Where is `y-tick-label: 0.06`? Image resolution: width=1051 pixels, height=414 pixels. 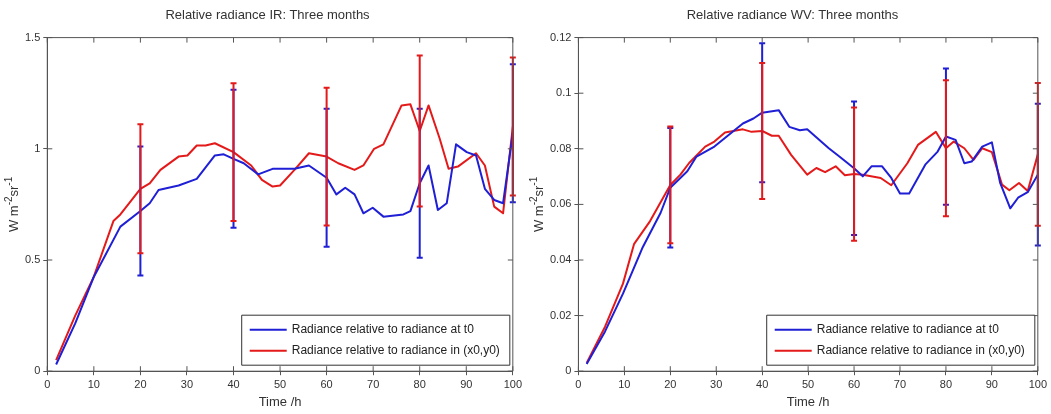 y-tick-label: 0.06 is located at coordinates (560, 203).